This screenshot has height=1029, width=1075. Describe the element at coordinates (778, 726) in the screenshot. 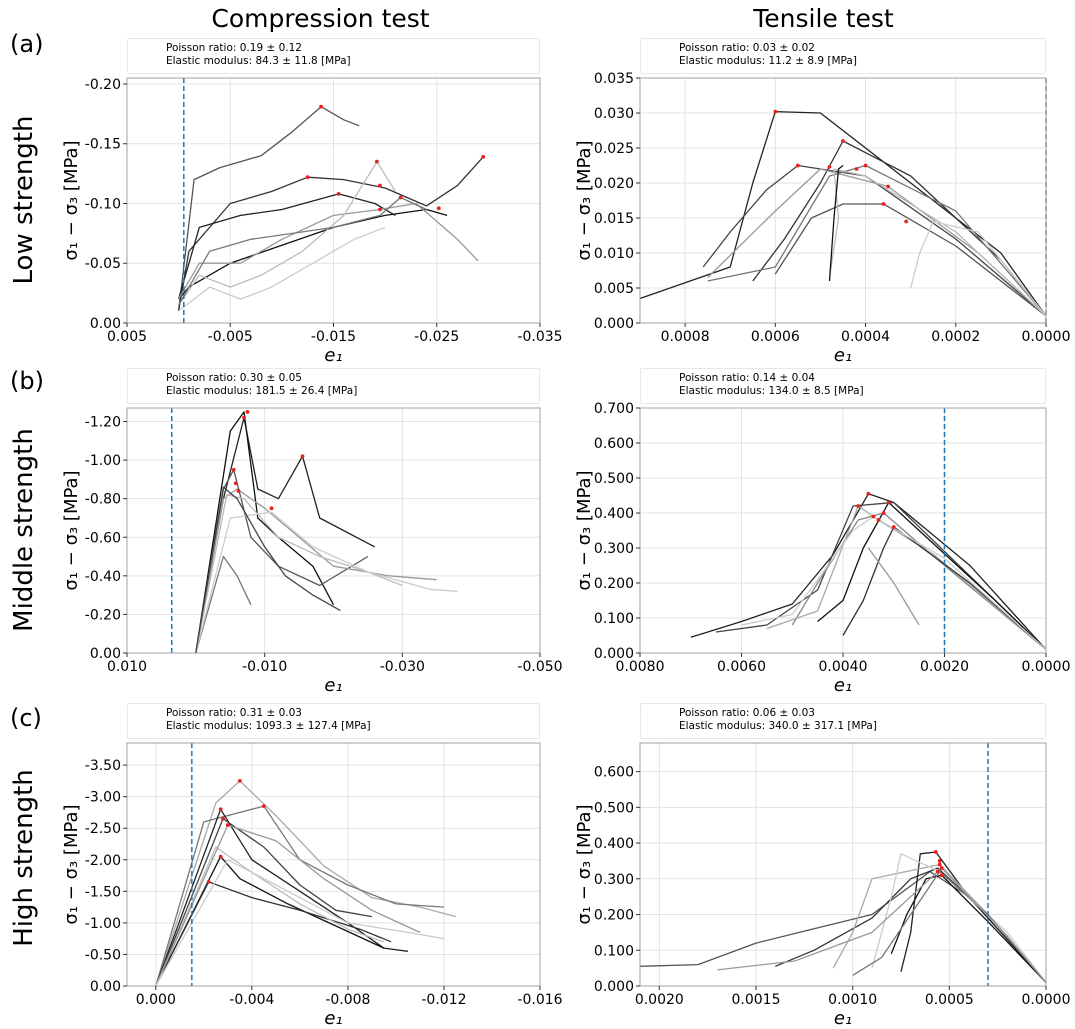

I see `elastic-modulus: Elastic modulus: 340.0 ± 317.1 [MPa]` at that location.